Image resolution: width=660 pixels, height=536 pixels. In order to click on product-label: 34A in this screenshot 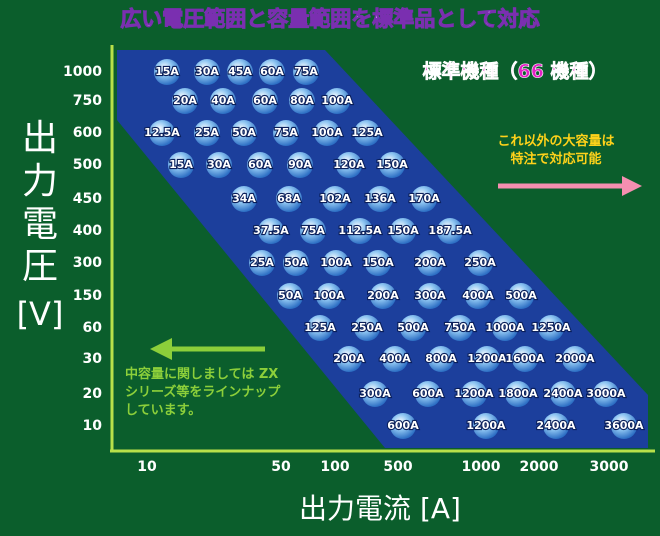, I will do `click(244, 198)`.